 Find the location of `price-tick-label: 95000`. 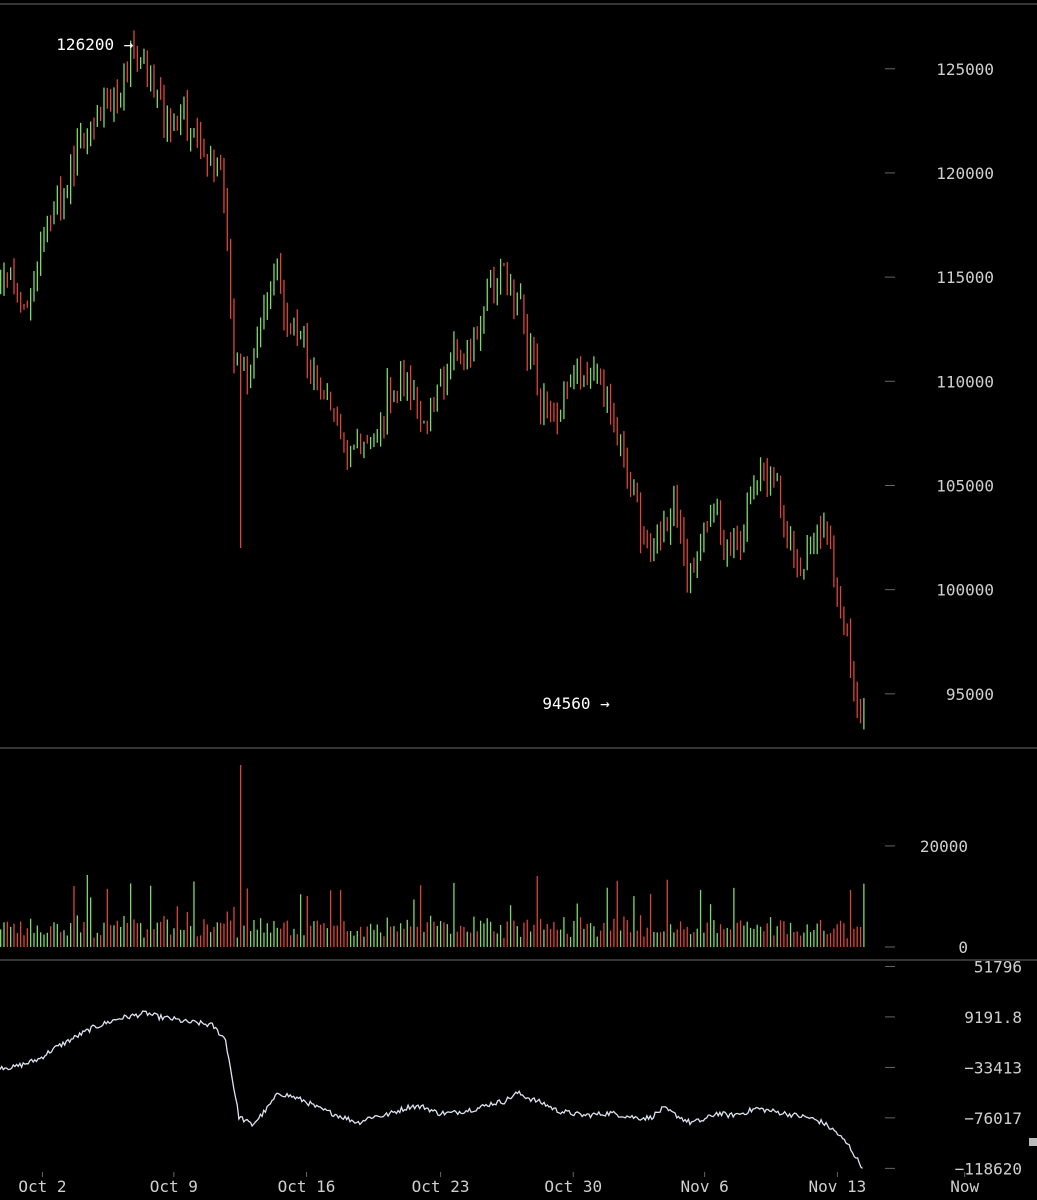

price-tick-label: 95000 is located at coordinates (970, 694).